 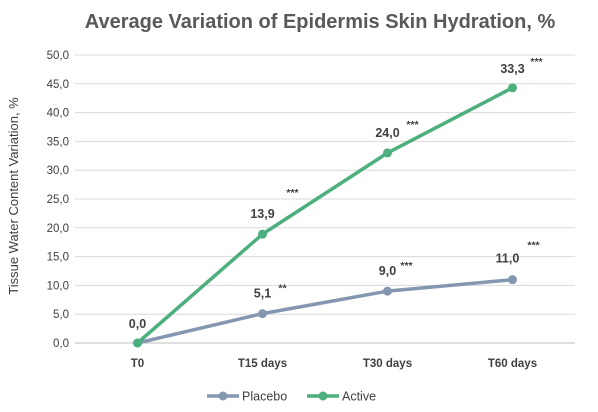 I want to click on y-axis-title: Tissue Water Content Variation, %, so click(x=13, y=196).